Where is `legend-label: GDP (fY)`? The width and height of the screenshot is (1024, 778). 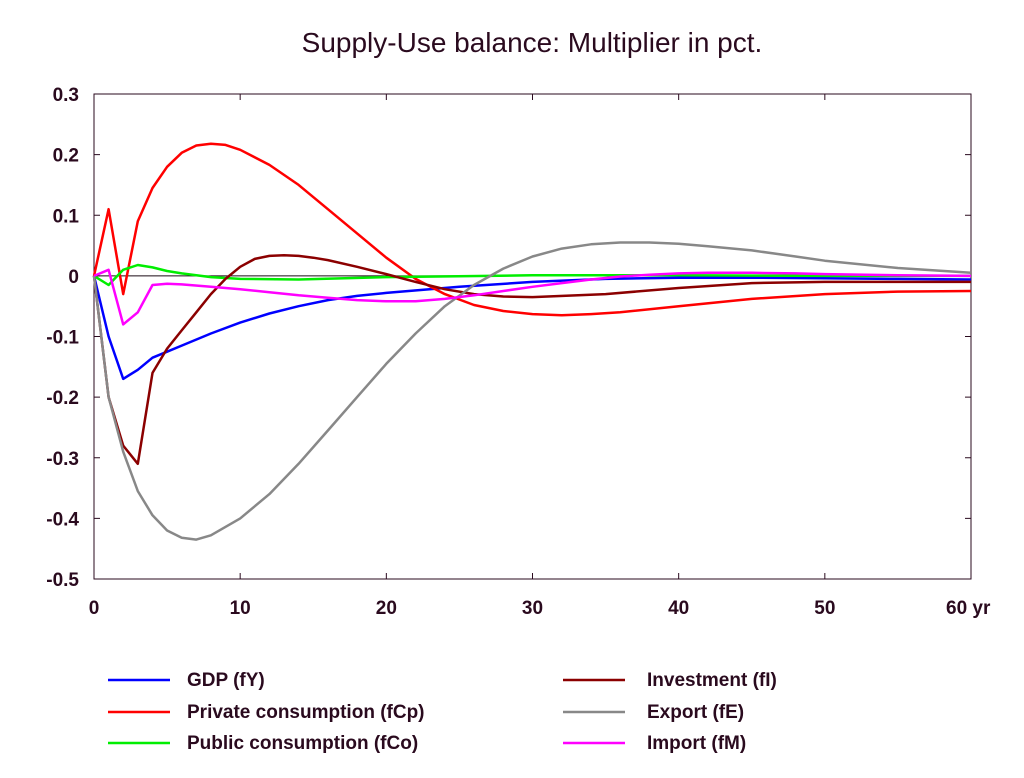 legend-label: GDP (fY) is located at coordinates (226, 680).